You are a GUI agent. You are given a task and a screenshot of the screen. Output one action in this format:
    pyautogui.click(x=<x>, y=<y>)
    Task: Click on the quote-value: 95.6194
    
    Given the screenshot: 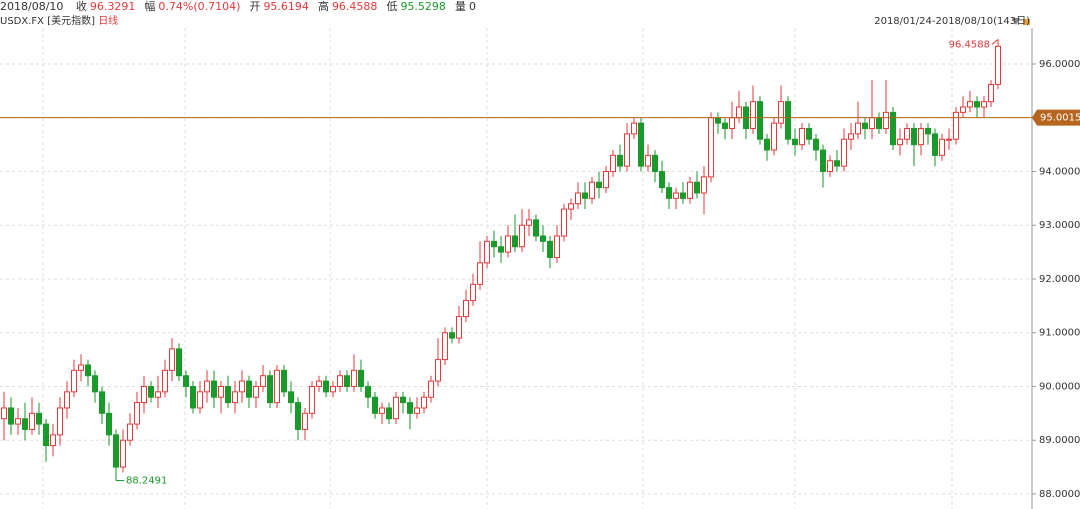 What is the action you would take?
    pyautogui.click(x=286, y=6)
    